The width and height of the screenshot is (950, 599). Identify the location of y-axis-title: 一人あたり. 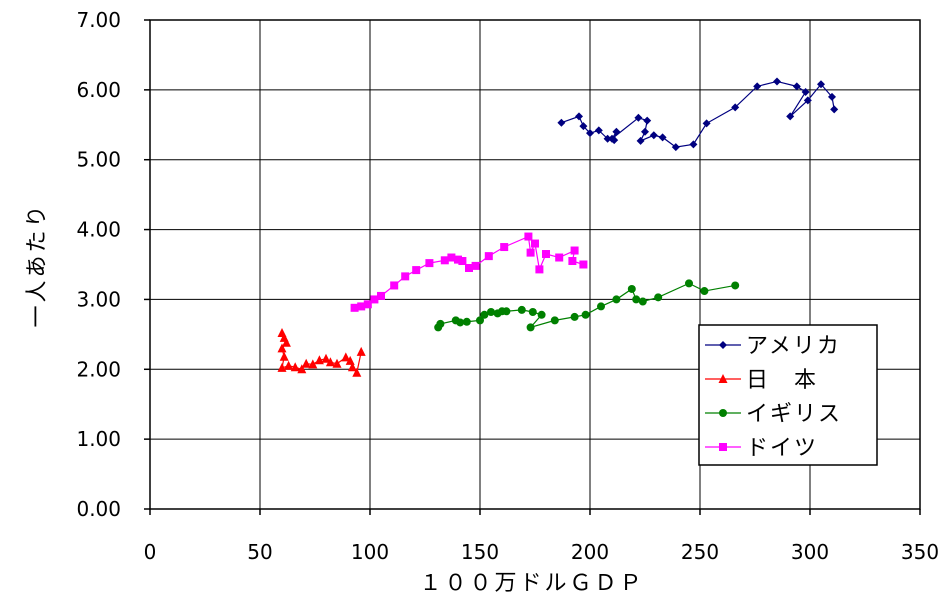
(37, 264).